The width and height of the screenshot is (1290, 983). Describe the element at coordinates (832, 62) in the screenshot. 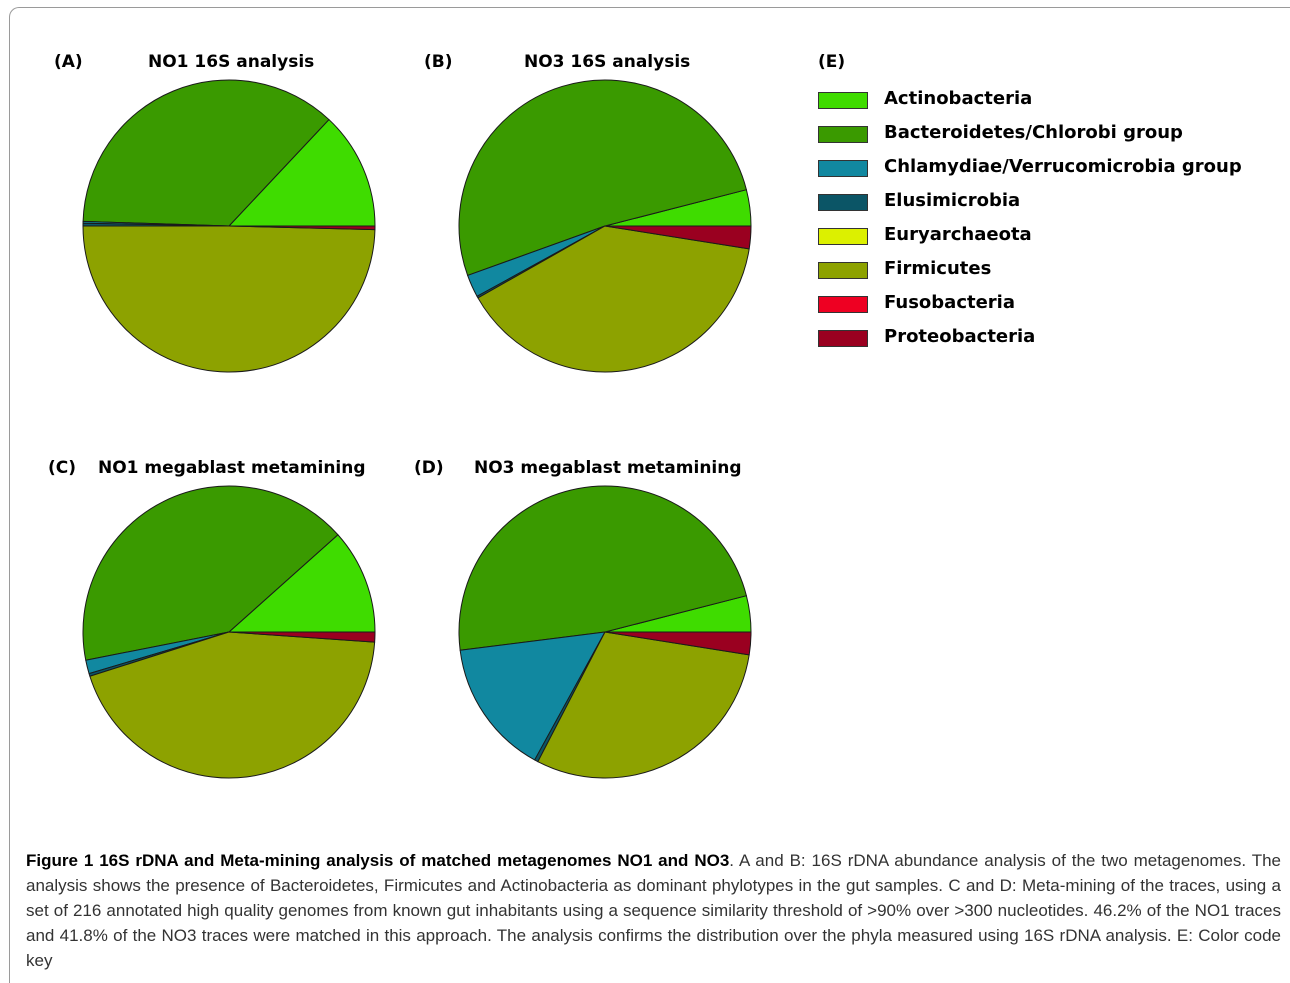

I see `panel-label-e: (E)` at that location.